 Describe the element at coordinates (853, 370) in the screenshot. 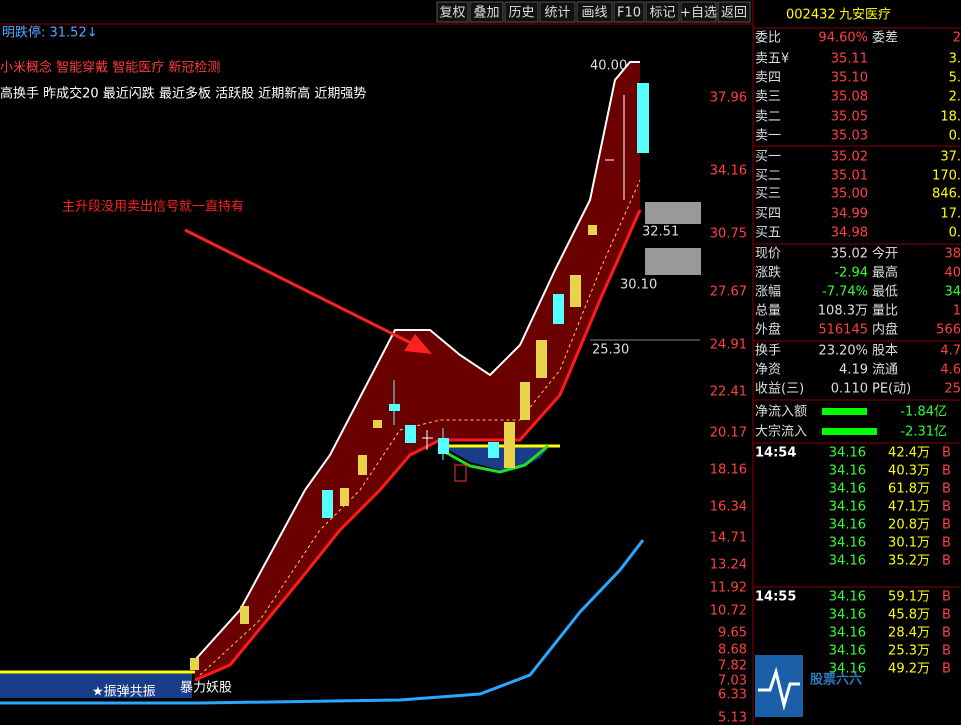

I see `cell: 4.19` at that location.